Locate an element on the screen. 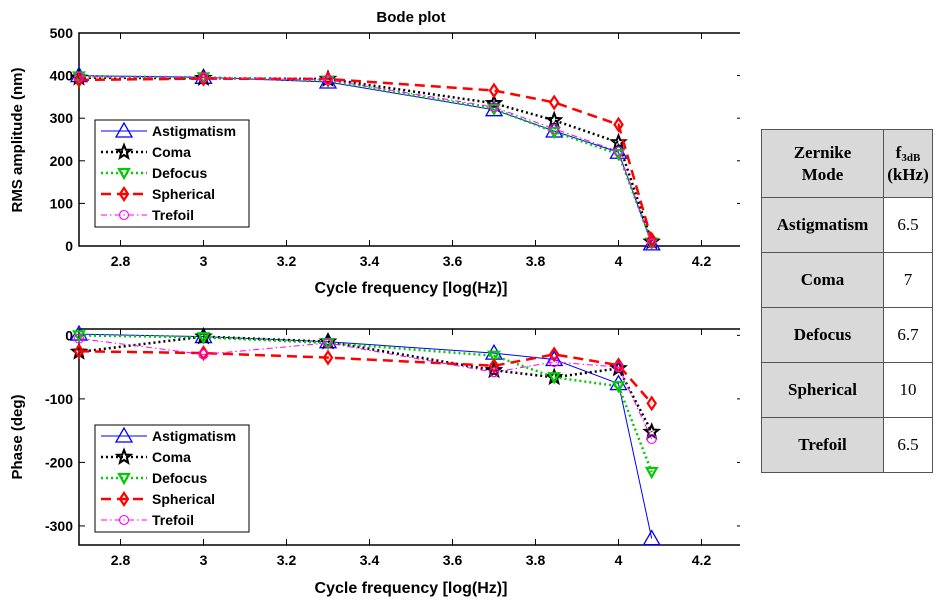 The image size is (939, 602). series-line-coma is located at coordinates (365, 384).